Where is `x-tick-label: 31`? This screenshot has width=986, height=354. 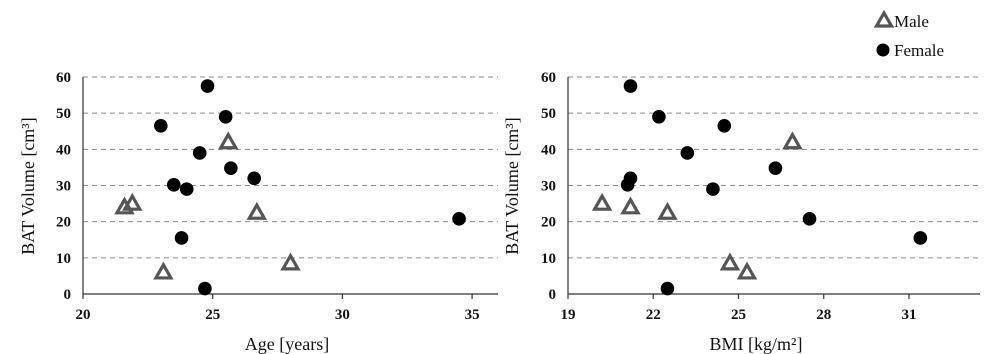 x-tick-label: 31 is located at coordinates (908, 315).